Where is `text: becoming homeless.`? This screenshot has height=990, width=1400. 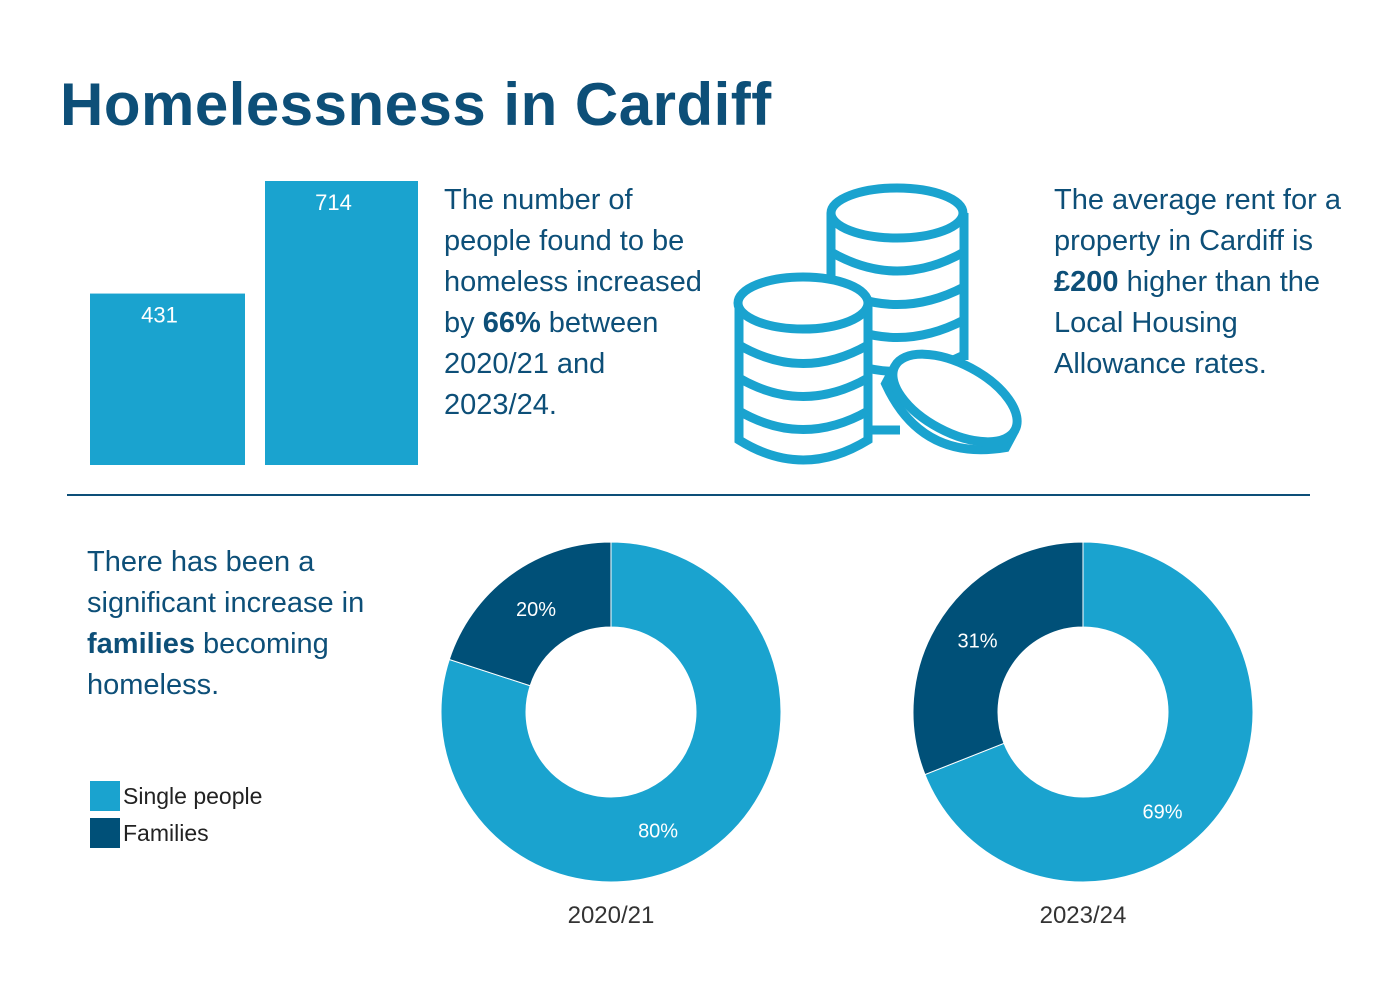
text: becoming homeless. is located at coordinates (208, 664).